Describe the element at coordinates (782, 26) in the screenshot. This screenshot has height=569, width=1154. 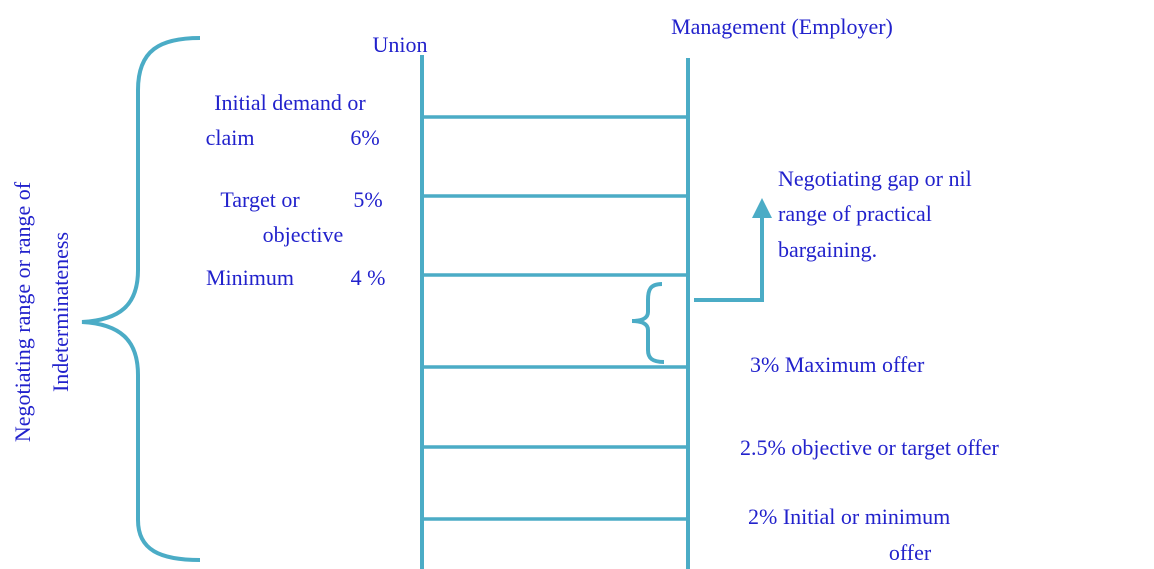
I see `management-header: Management (Employer)` at that location.